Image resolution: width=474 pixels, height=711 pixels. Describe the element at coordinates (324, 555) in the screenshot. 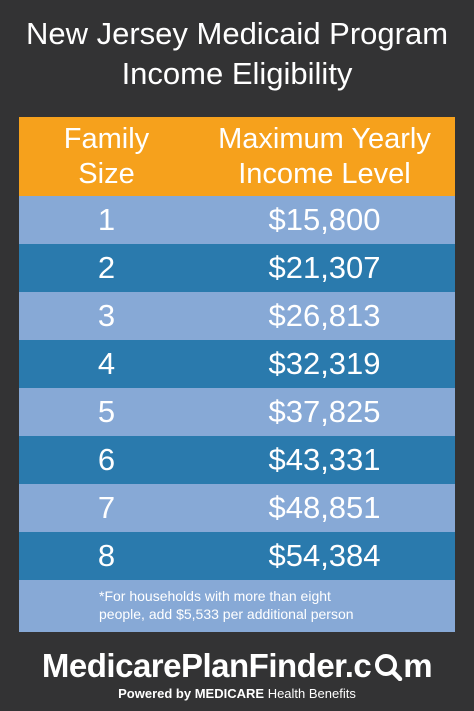

I see `income-cell: $54,384` at that location.